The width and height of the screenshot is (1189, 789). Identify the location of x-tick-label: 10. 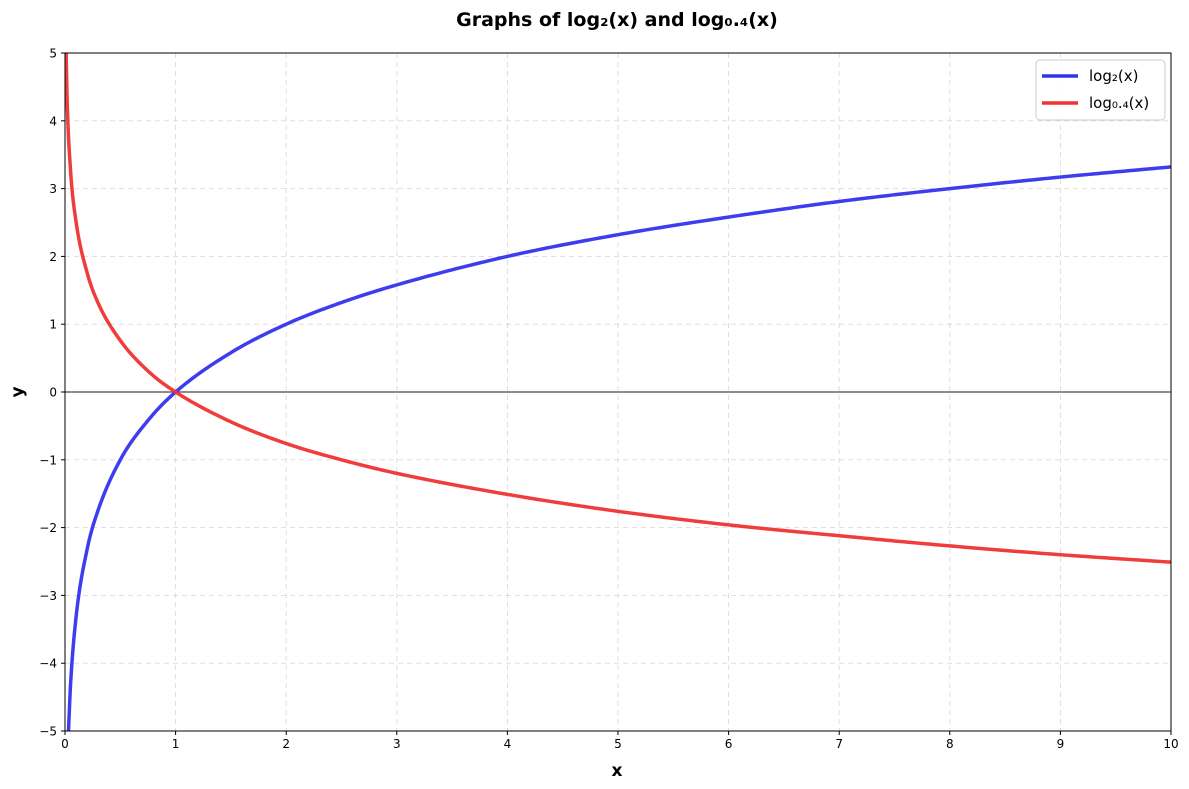
(1170, 744).